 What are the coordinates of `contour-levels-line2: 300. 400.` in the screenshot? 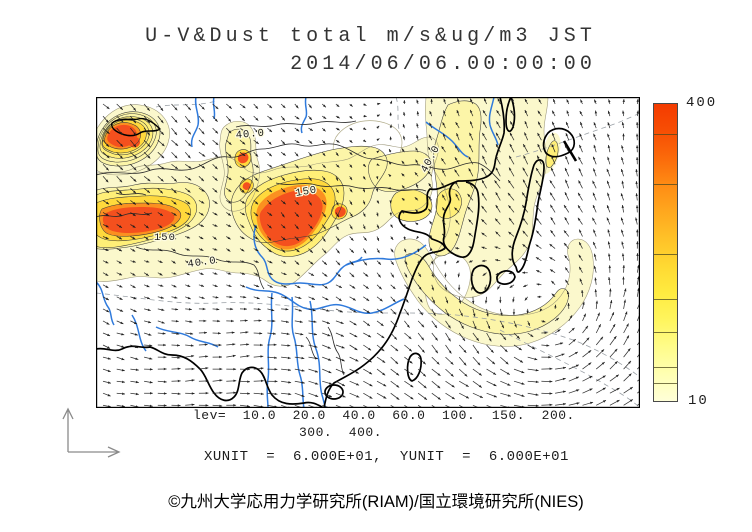 It's located at (341, 432).